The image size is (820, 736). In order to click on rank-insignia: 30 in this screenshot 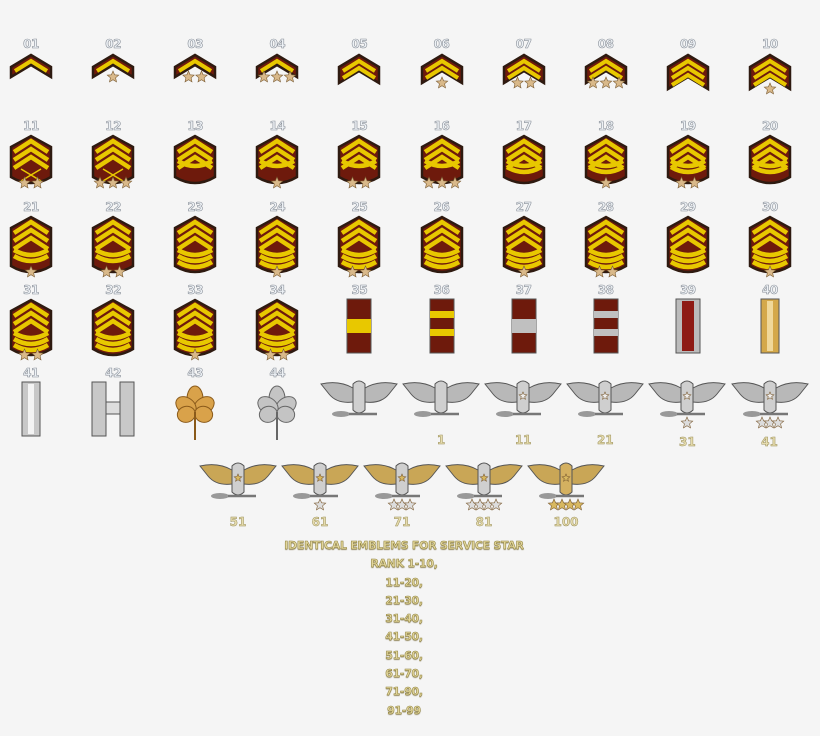, I will do `click(770, 242)`.